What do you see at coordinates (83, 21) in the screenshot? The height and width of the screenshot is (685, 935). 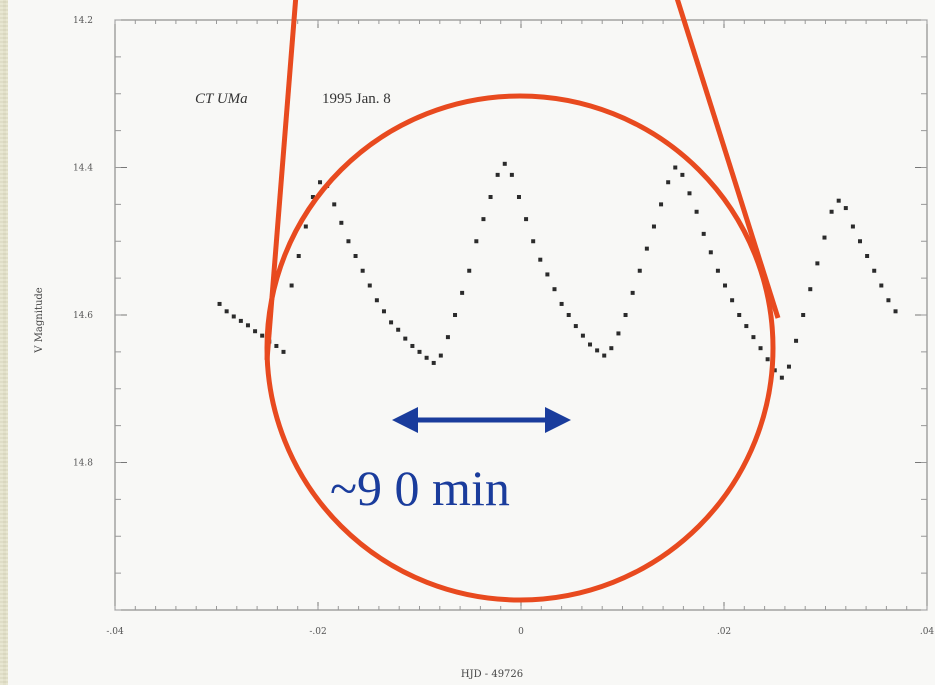 I see `y-tick-label: 14.2` at bounding box center [83, 21].